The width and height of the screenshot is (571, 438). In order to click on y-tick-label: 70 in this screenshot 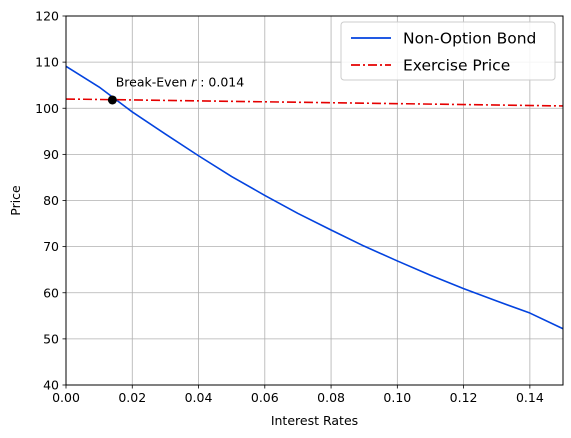, I will do `click(51, 246)`.